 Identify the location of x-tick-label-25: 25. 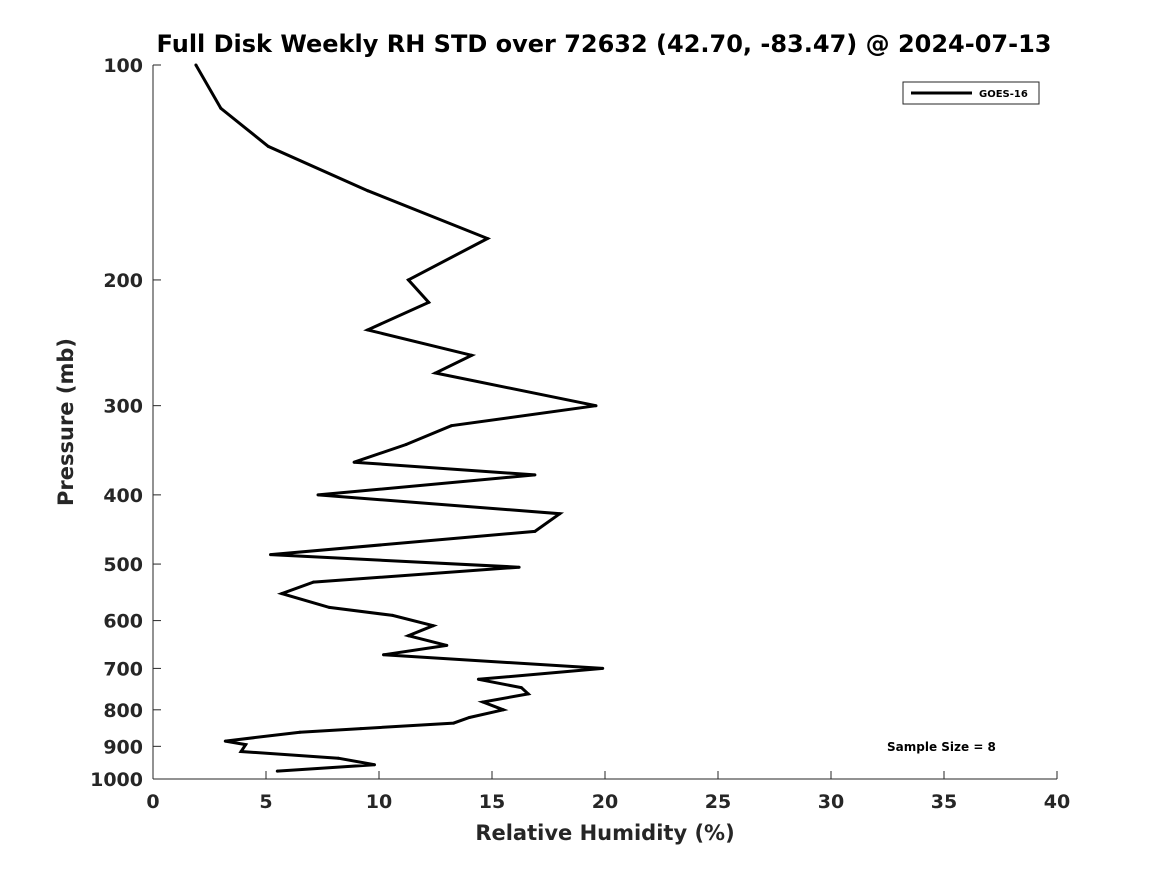
(718, 802).